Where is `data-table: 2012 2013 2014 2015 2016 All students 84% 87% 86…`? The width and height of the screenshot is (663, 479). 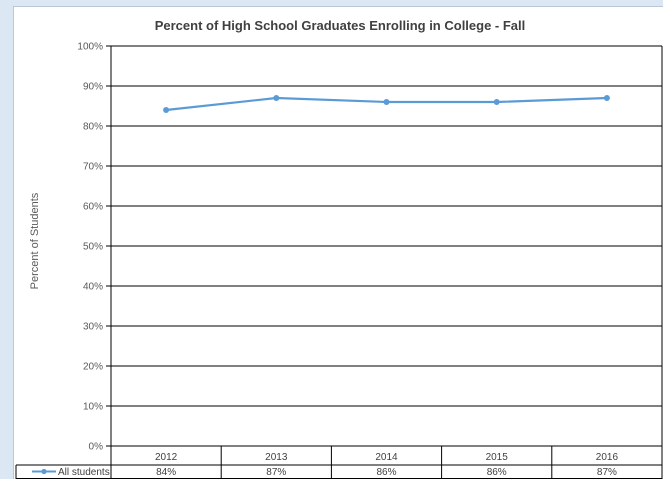 data-table: 2012 2013 2014 2015 2016 All students 84% 87% 86… is located at coordinates (339, 462).